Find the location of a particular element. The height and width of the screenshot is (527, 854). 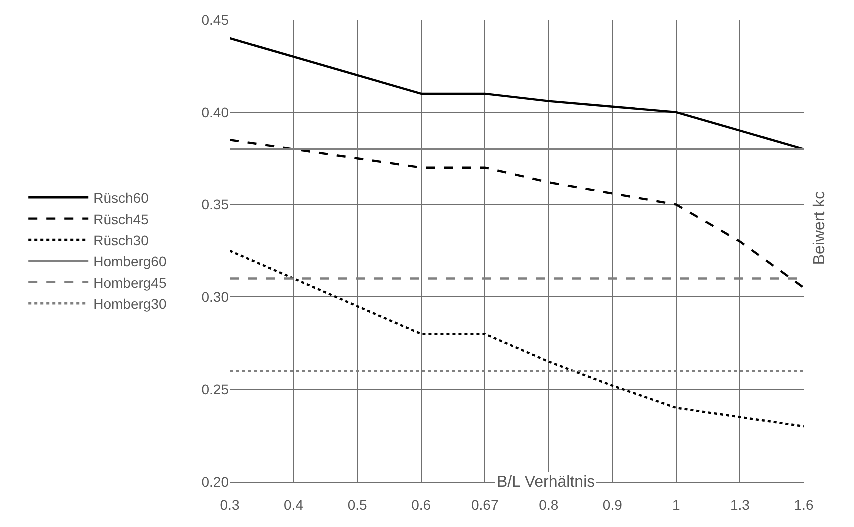

y-axis-title: Beiwert kc is located at coordinates (819, 228).